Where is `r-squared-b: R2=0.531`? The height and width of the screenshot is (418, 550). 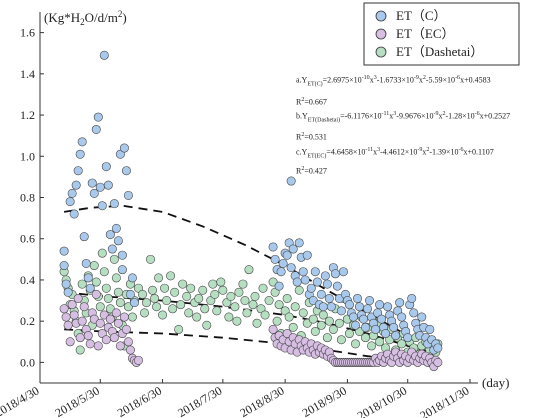
r-squared-b: R2=0.531 is located at coordinates (311, 137).